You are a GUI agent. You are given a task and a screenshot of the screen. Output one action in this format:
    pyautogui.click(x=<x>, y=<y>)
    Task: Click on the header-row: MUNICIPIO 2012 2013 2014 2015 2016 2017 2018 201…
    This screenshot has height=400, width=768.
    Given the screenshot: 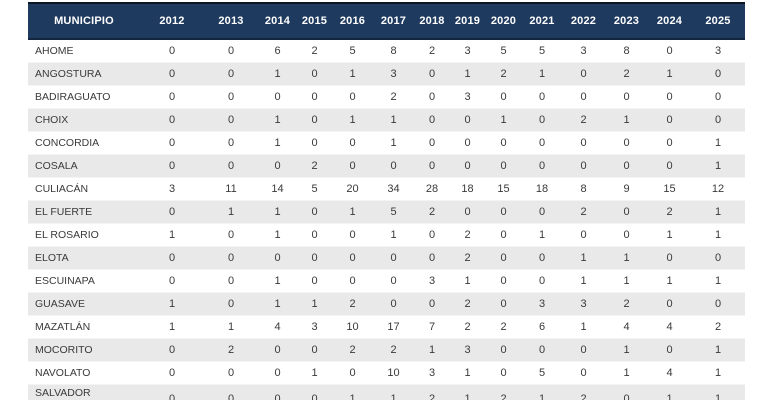 What is the action you would take?
    pyautogui.click(x=386, y=21)
    